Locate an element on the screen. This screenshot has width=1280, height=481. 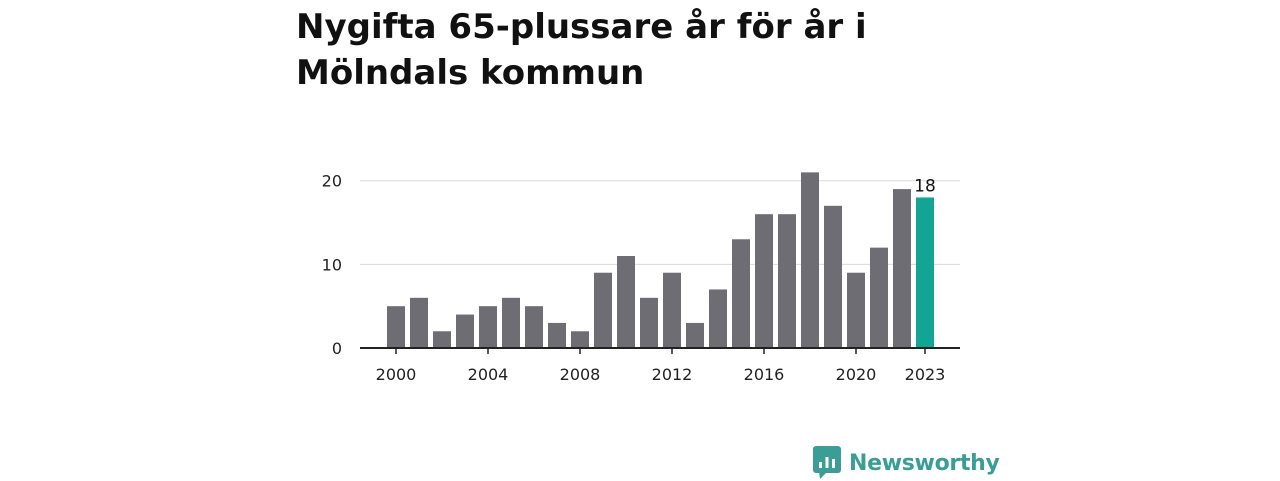
bar-2014 is located at coordinates (718, 318).